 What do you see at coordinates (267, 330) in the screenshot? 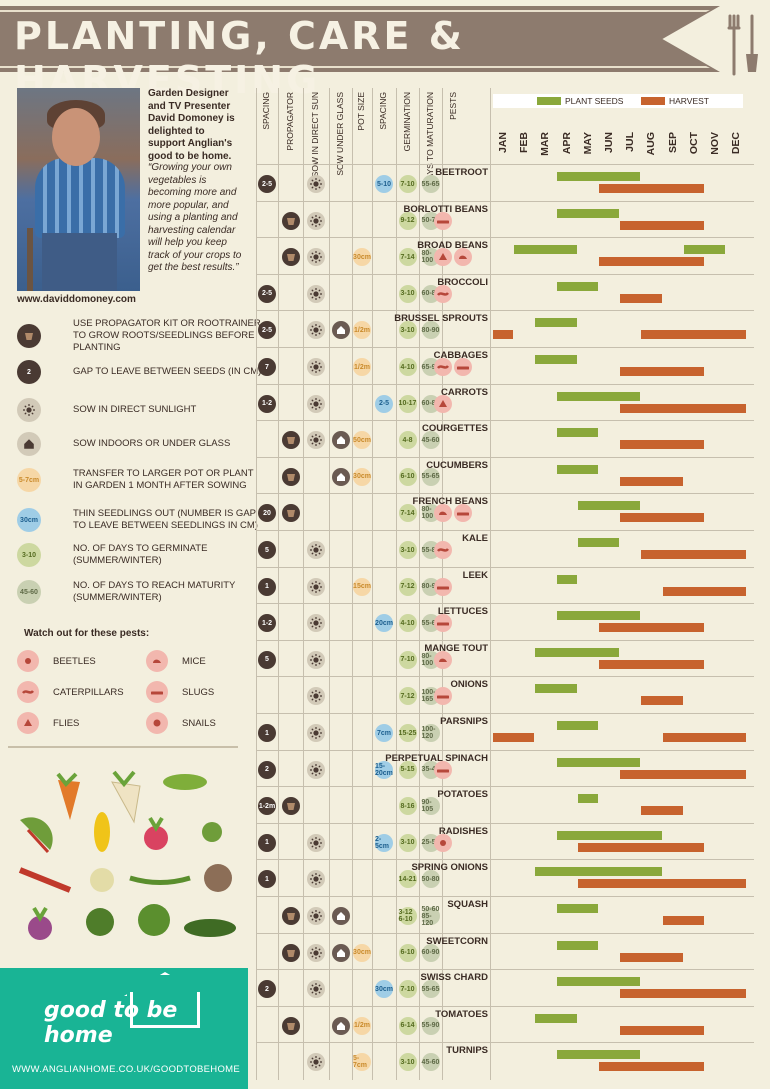
I see `seed-spacing: 2-5` at bounding box center [267, 330].